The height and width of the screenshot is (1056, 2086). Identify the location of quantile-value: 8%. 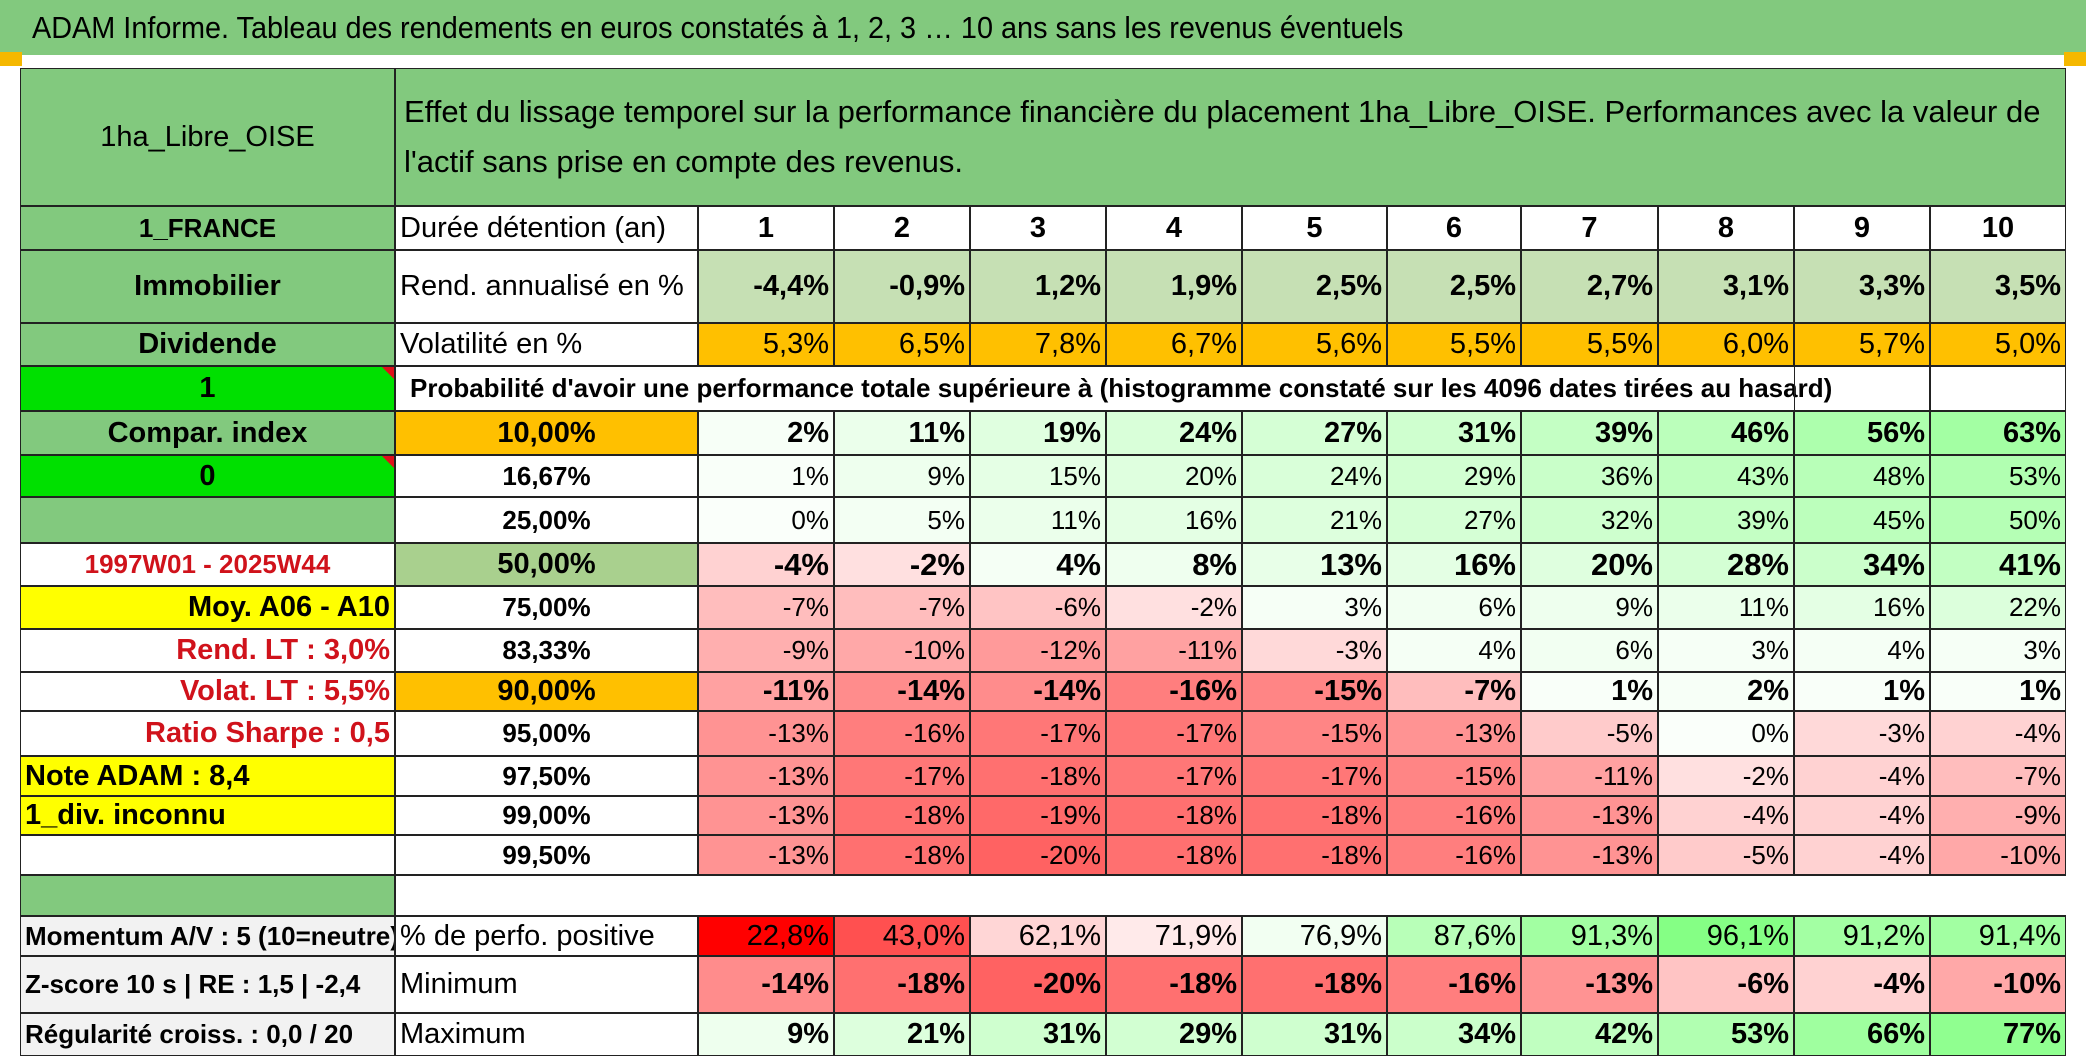
(1174, 564).